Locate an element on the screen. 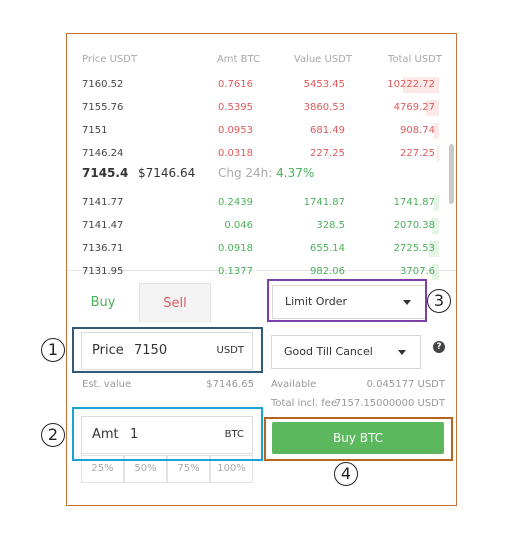  ask-value: 5453.45 is located at coordinates (324, 84).